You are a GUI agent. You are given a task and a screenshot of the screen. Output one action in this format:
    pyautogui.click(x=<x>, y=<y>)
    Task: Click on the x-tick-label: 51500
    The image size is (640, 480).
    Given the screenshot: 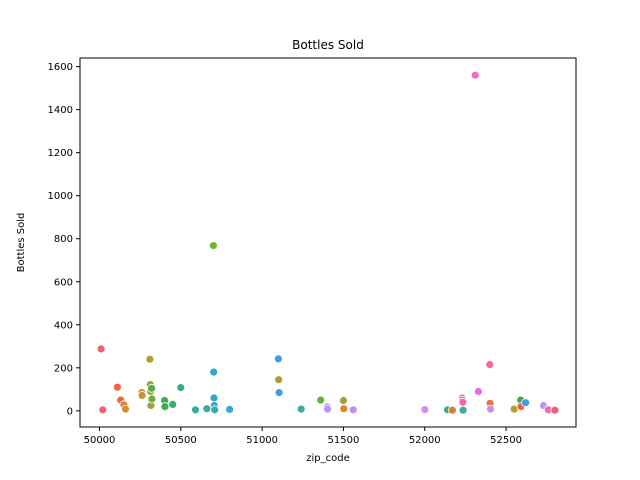 What is the action you would take?
    pyautogui.click(x=344, y=440)
    